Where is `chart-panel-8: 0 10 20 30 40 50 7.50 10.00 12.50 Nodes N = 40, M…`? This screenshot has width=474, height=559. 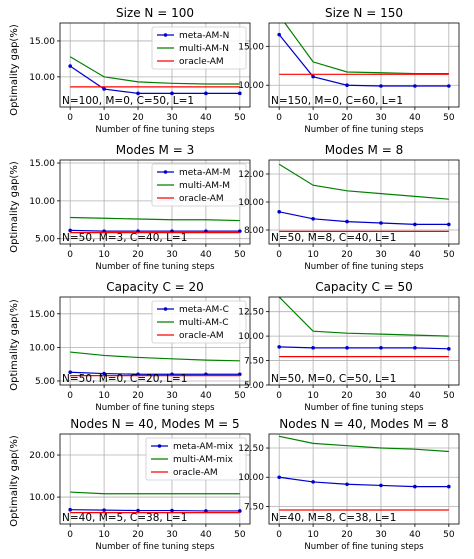
chart-panel-8: 0 10 20 30 40 50 7.50 10.00 12.50 Nodes N = 40, M… is located at coordinates (349, 484).